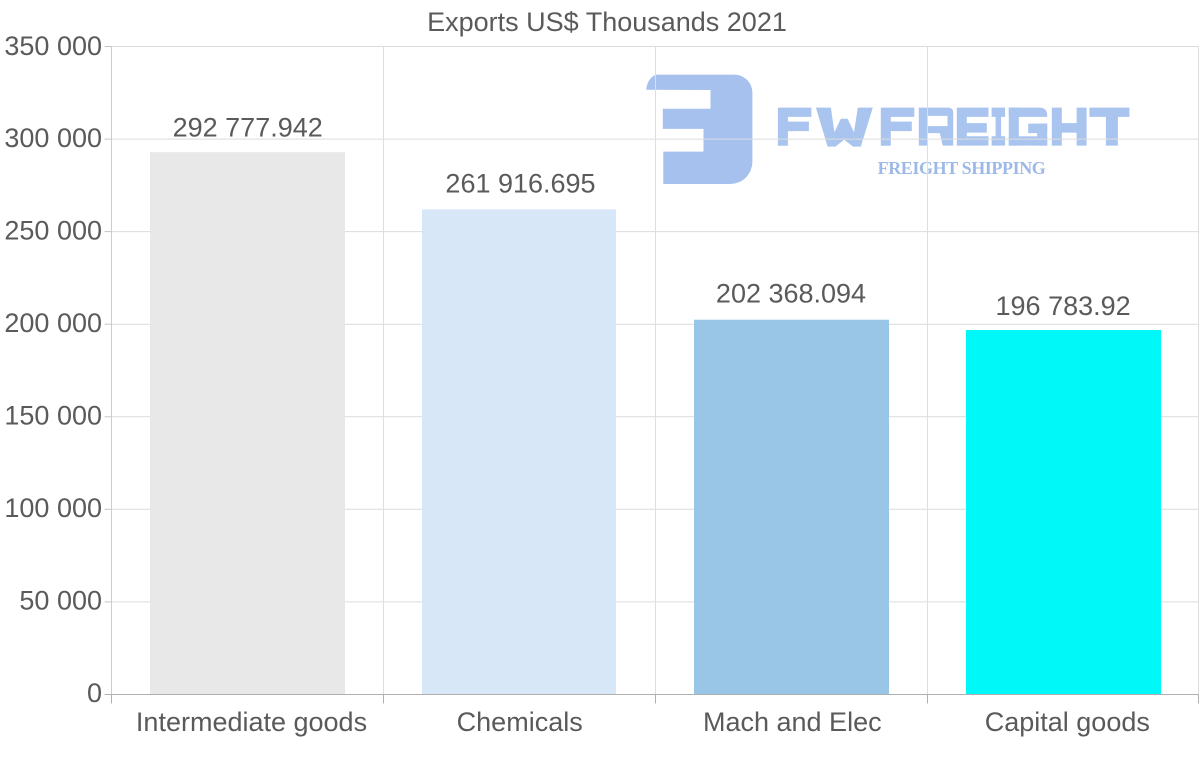 This screenshot has height=768, width=1200. What do you see at coordinates (251, 722) in the screenshot?
I see `svg-text: Intermediate goods` at bounding box center [251, 722].